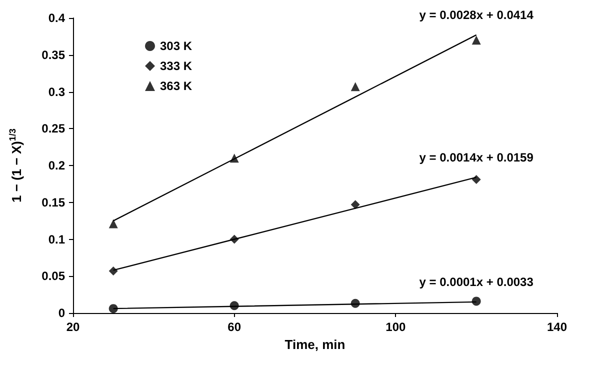  I want to click on x-tick-label: 100, so click(396, 327).